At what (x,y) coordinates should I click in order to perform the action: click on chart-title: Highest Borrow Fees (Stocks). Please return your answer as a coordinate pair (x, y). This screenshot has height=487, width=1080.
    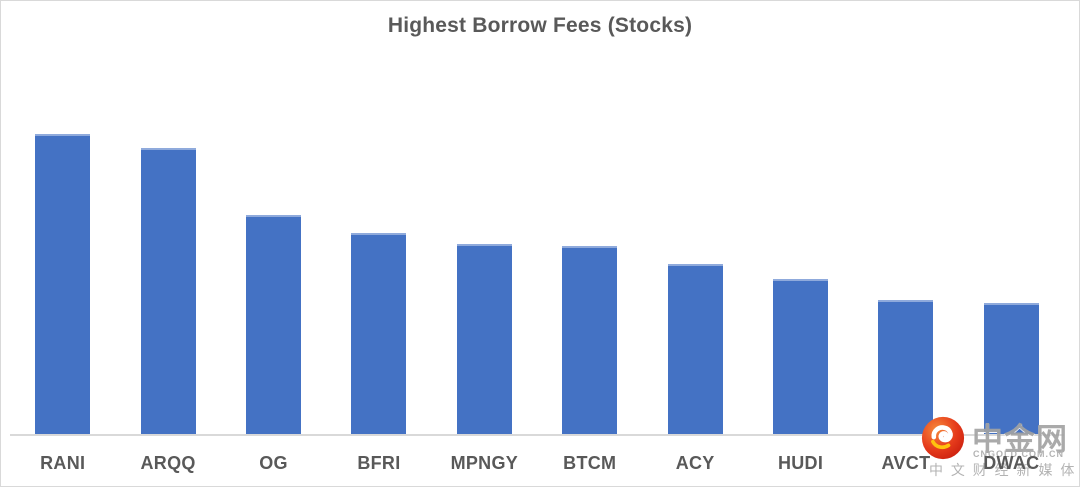
    Looking at the image, I should click on (540, 25).